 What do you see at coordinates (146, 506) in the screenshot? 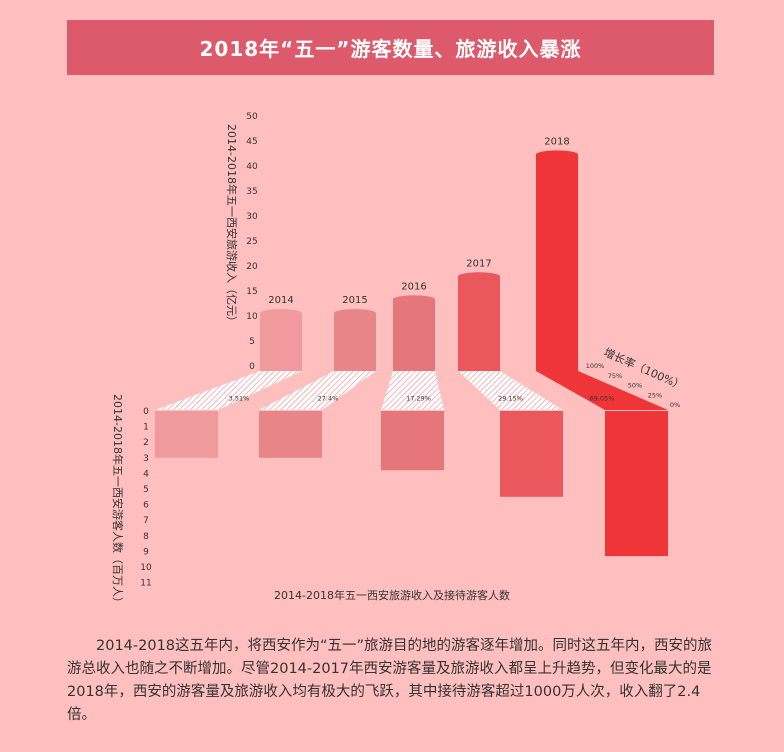
I see `visitor-tick-label: 6` at bounding box center [146, 506].